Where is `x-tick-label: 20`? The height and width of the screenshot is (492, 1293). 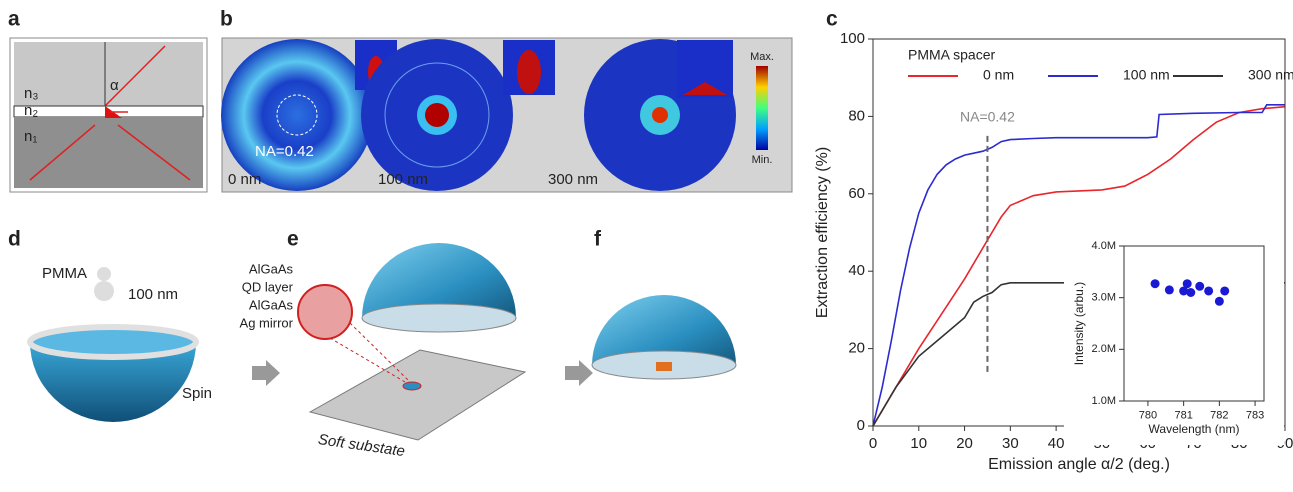 x-tick-label: 20 is located at coordinates (964, 443).